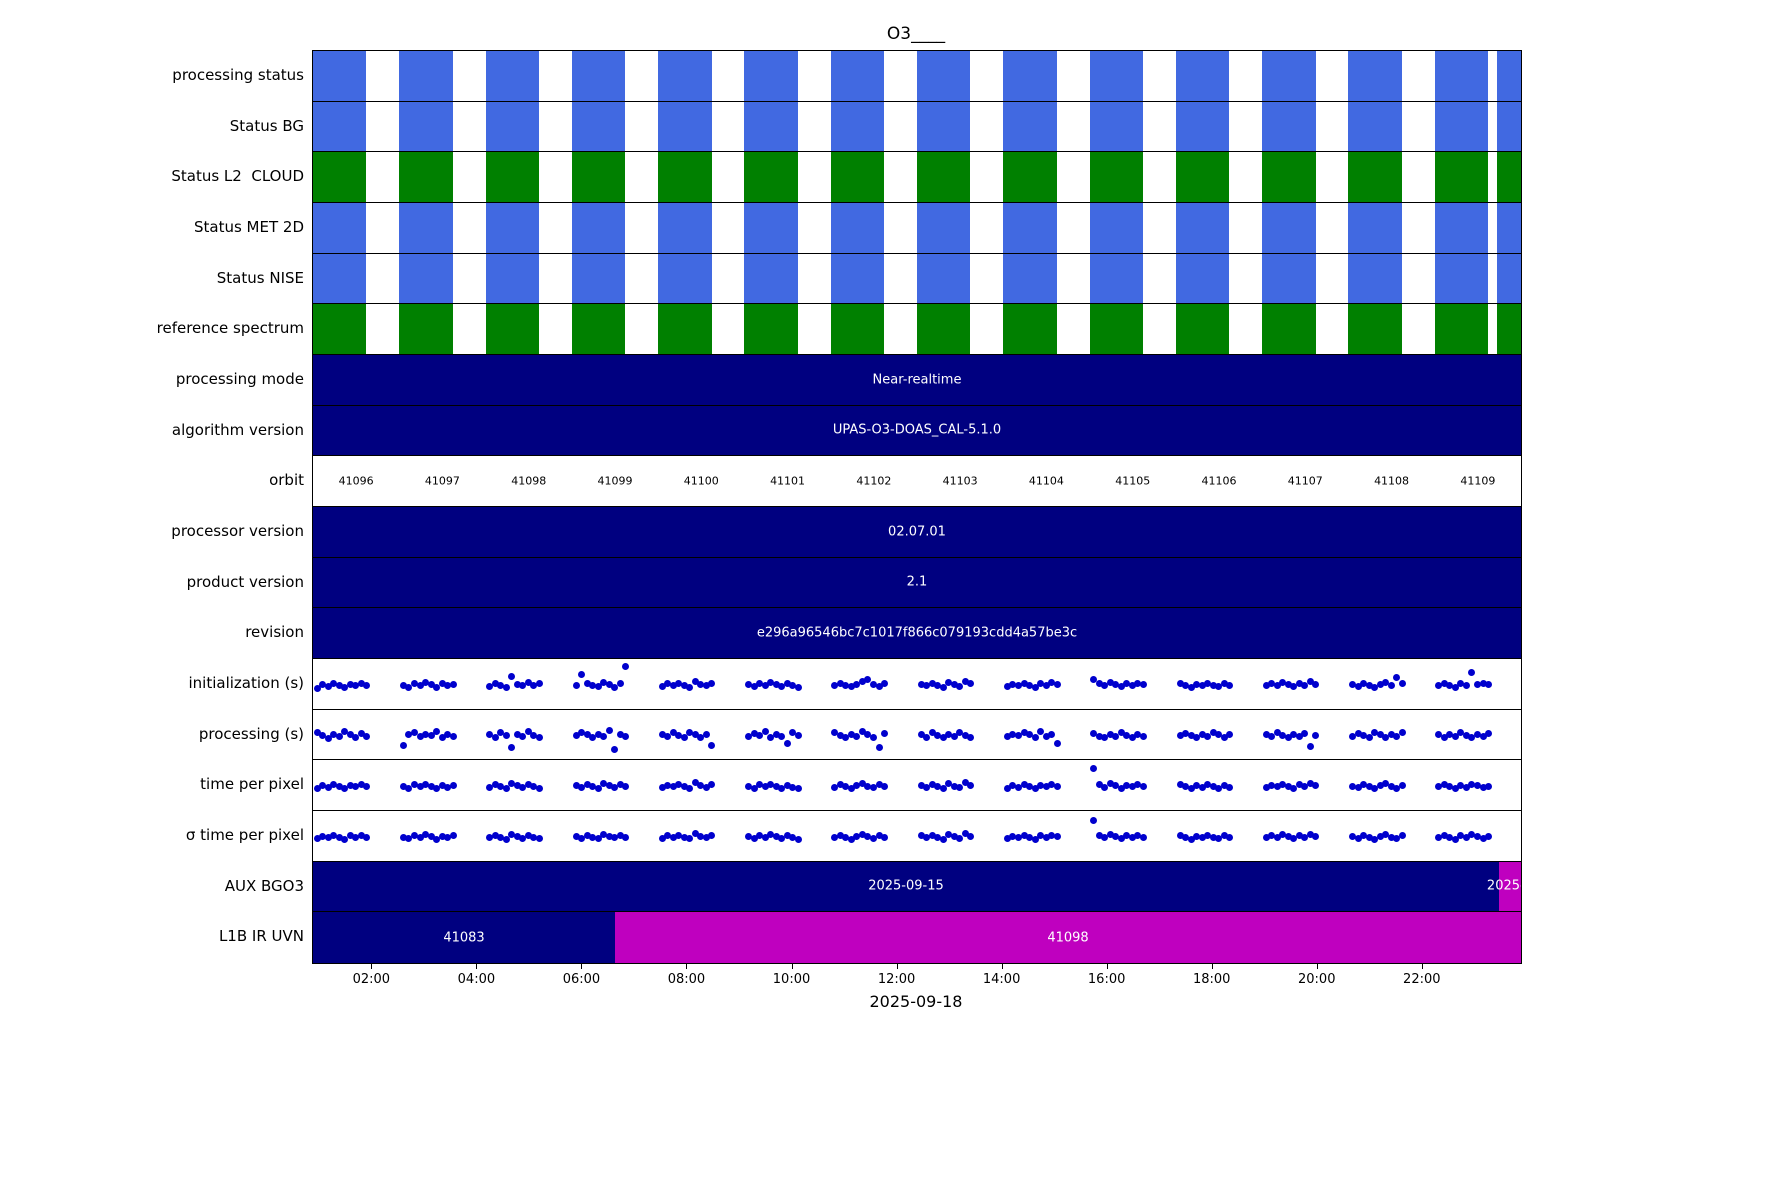 This screenshot has width=1771, height=1181. What do you see at coordinates (230, 328) in the screenshot?
I see `row-label-reference-spectrum: reference spectrum` at bounding box center [230, 328].